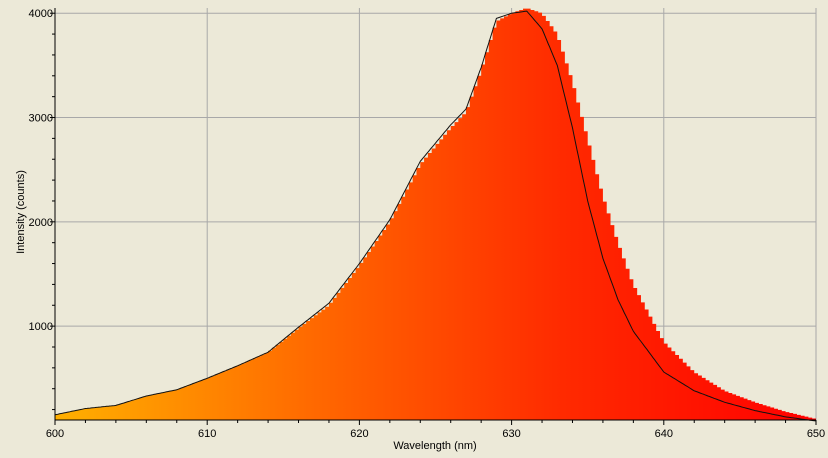  I want to click on y-tick-label: 4000, so click(41, 14).